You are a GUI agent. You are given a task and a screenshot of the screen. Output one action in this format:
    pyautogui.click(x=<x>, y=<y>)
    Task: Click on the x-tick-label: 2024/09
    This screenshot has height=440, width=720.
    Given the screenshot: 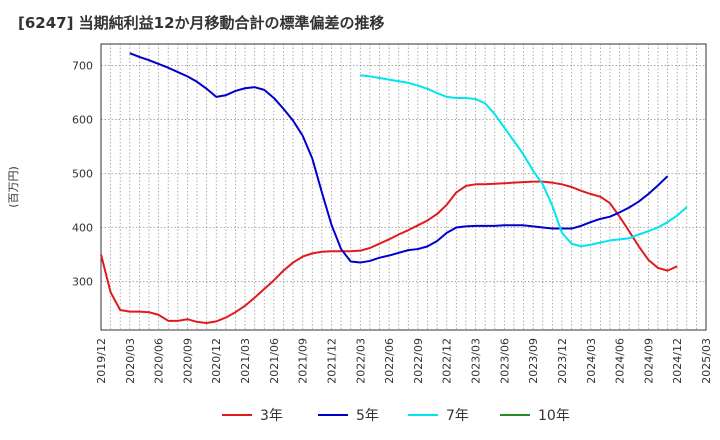 What is the action you would take?
    pyautogui.click(x=648, y=361)
    